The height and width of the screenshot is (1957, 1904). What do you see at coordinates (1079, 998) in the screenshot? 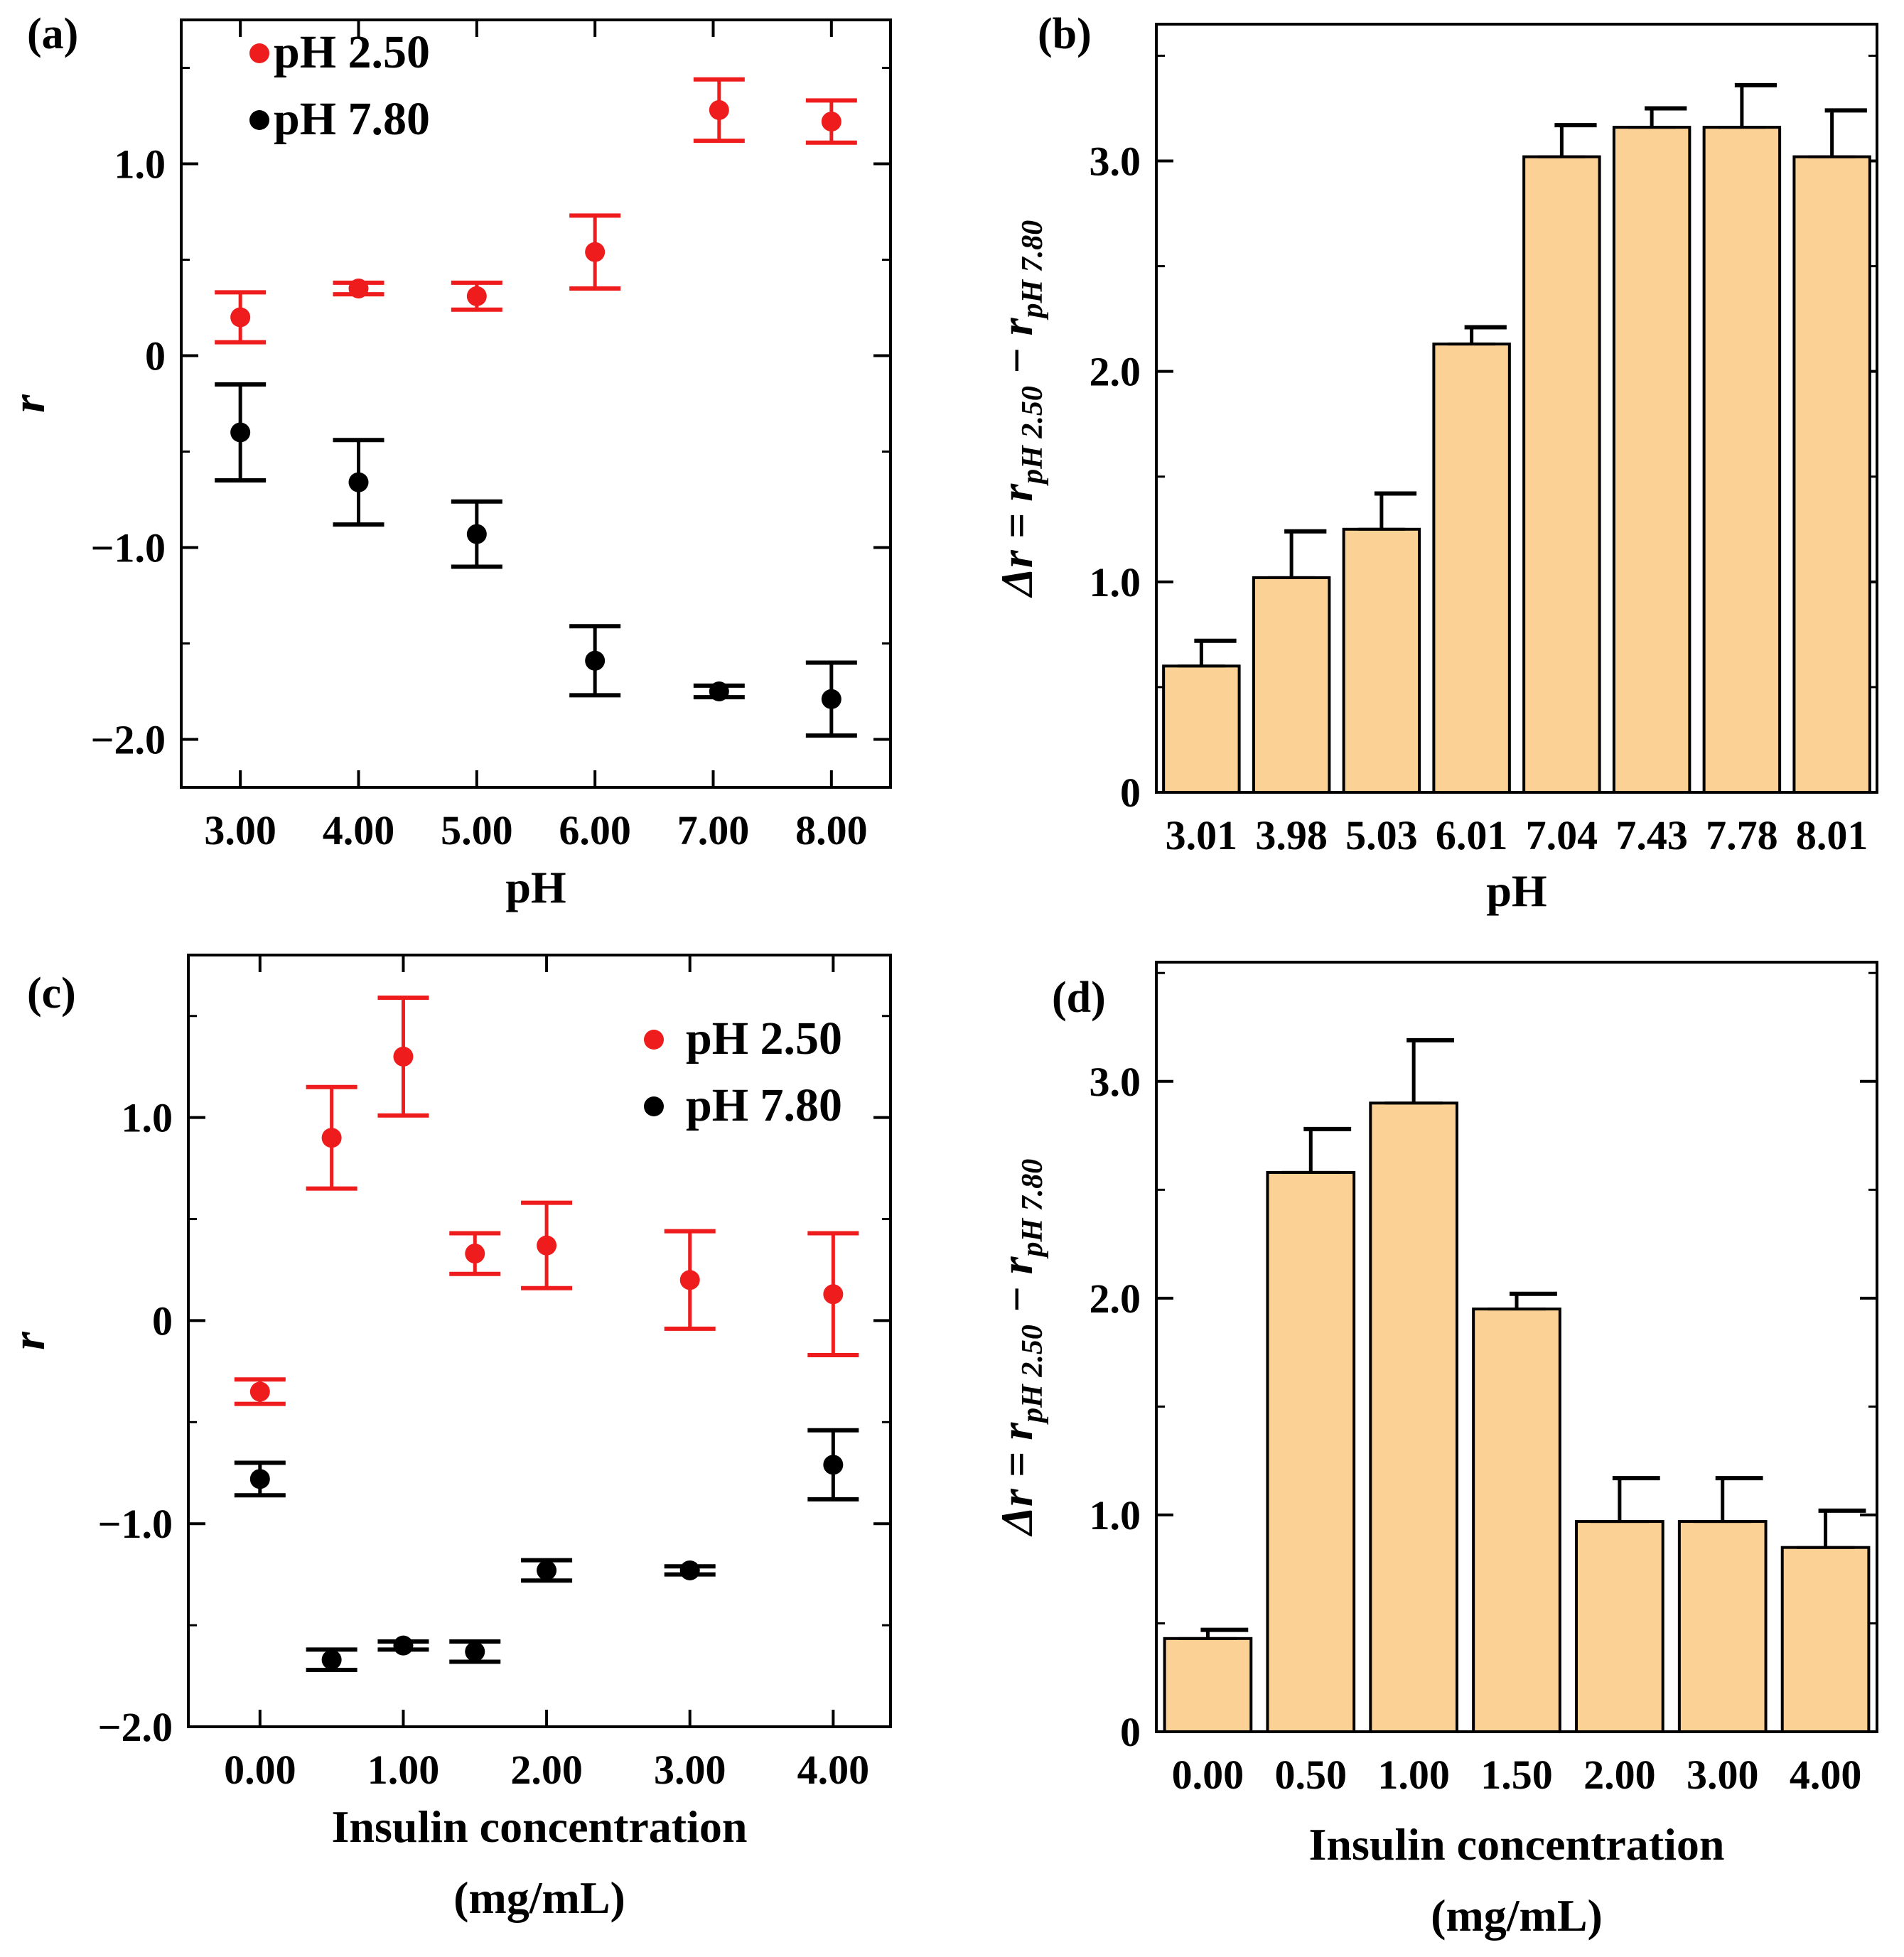
I see `panel-label: (d)` at bounding box center [1079, 998].